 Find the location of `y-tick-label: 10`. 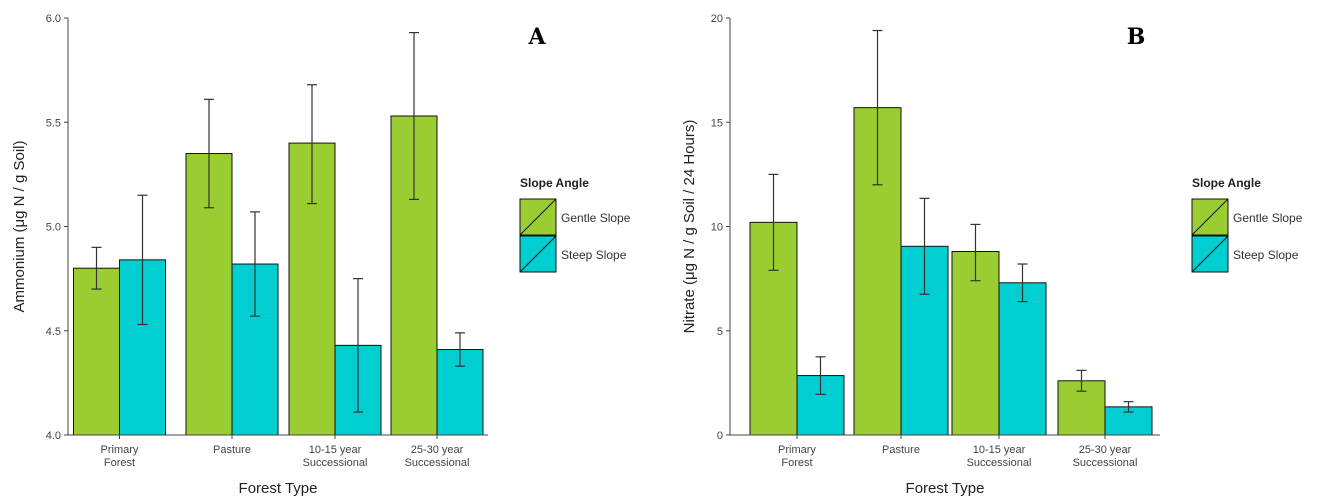

y-tick-label: 10 is located at coordinates (717, 228).